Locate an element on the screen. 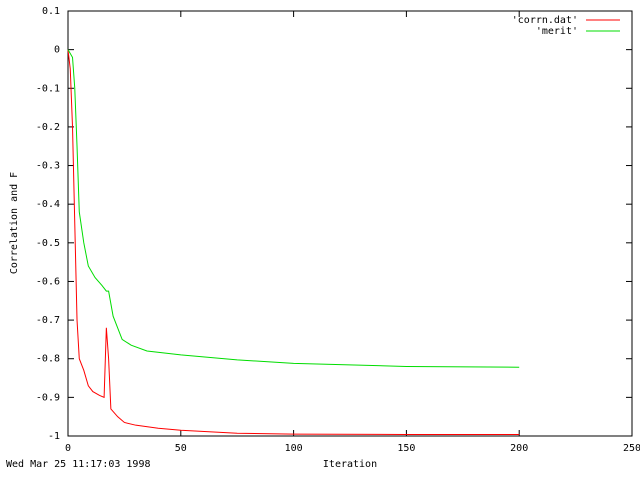 The height and width of the screenshot is (480, 640). y-axis-label: Correlation and F is located at coordinates (14, 223).